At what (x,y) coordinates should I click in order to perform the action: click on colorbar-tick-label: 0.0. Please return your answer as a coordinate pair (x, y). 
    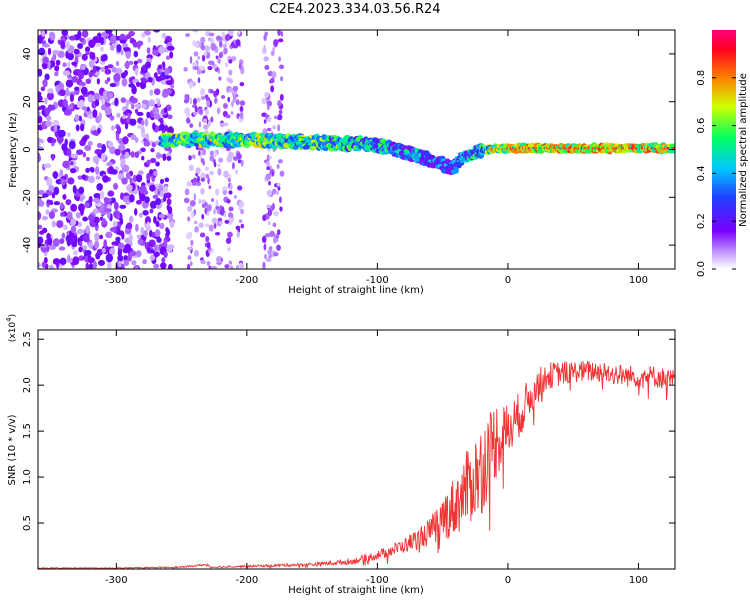
    Looking at the image, I should click on (701, 269).